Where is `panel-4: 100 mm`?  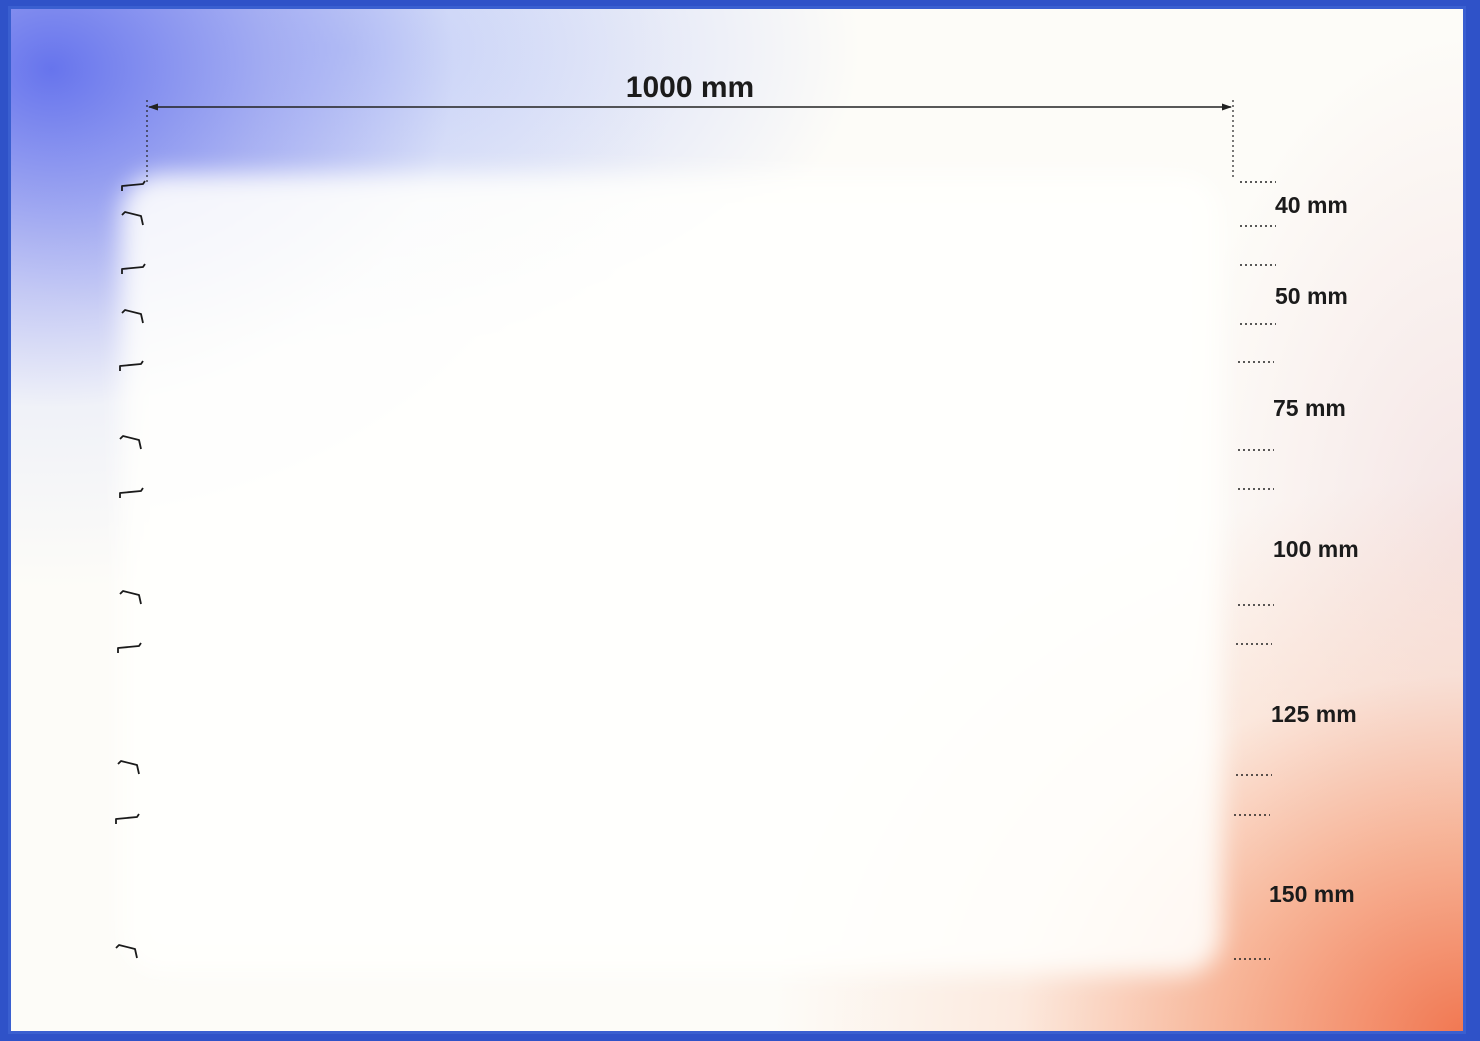 panel-4: 100 mm is located at coordinates (739, 546).